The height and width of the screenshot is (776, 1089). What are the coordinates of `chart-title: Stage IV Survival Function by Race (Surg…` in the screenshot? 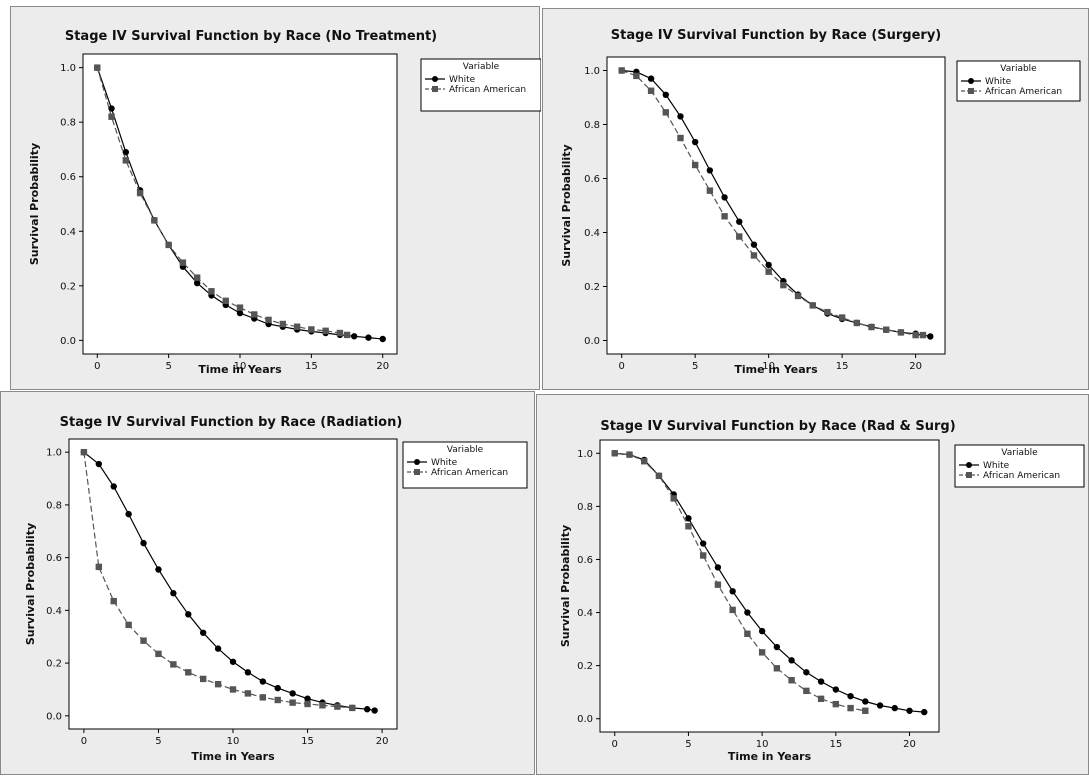 It's located at (776, 35).